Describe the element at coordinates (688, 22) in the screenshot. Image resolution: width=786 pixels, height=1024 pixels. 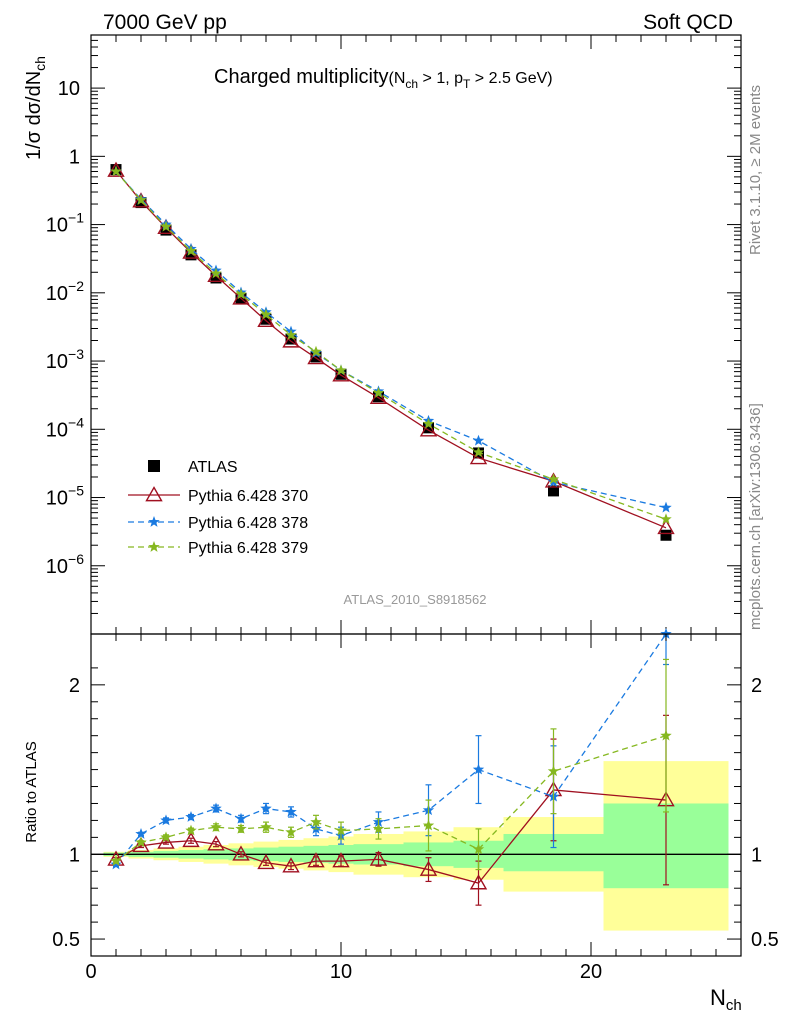
I see `process-label: Soft QCD` at that location.